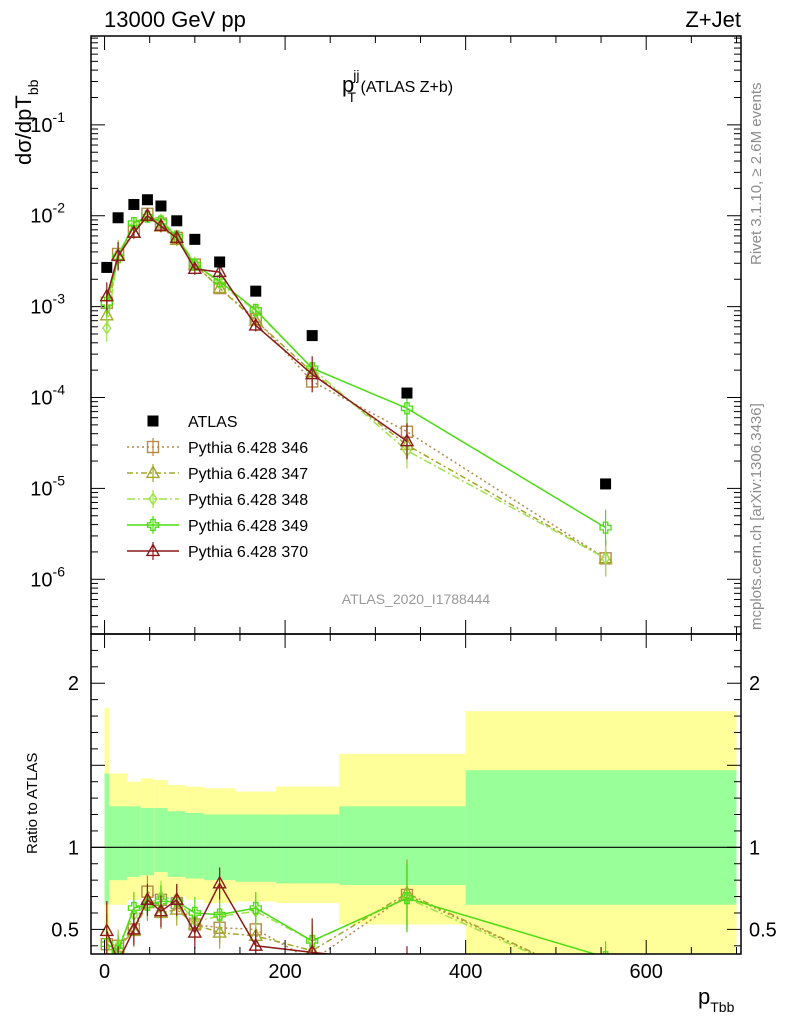 This screenshot has width=786, height=1024. What do you see at coordinates (73, 848) in the screenshot?
I see `ratio-y-tick-label: 1` at bounding box center [73, 848].